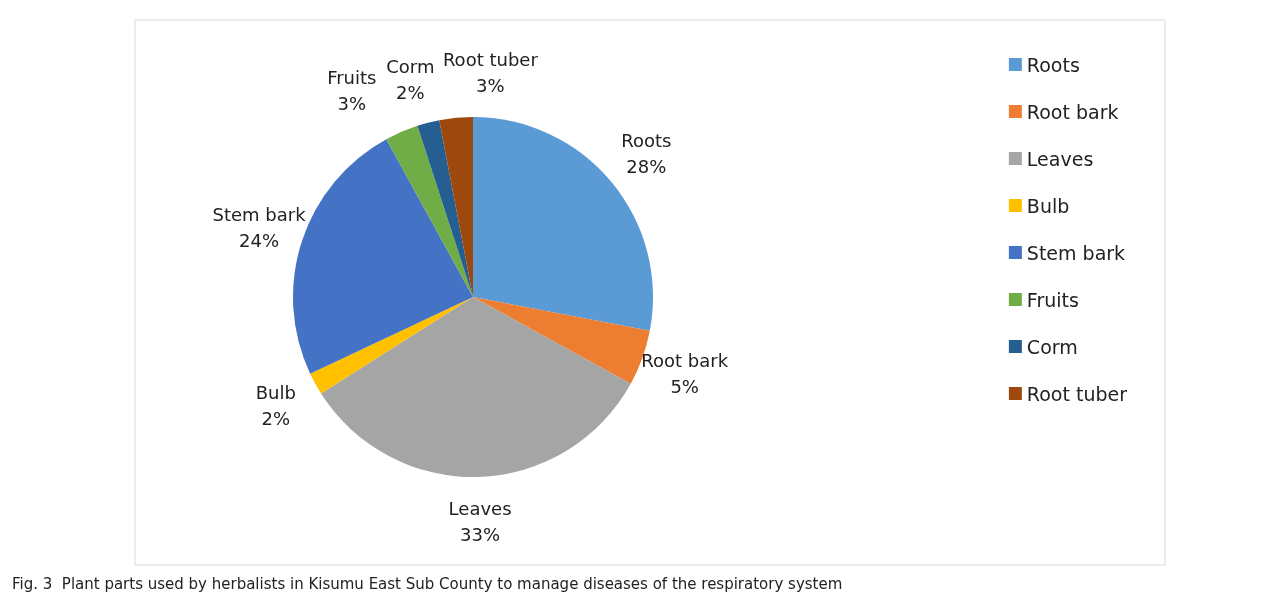 The width and height of the screenshot is (1282, 605). Describe the element at coordinates (410, 66) in the screenshot. I see `slice-label: Corm` at that location.